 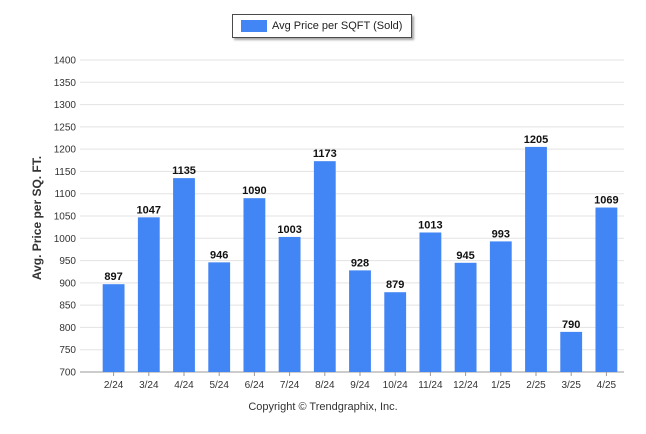 I want to click on legend-label: Avg Price per SQFT (Sold), so click(x=337, y=26).